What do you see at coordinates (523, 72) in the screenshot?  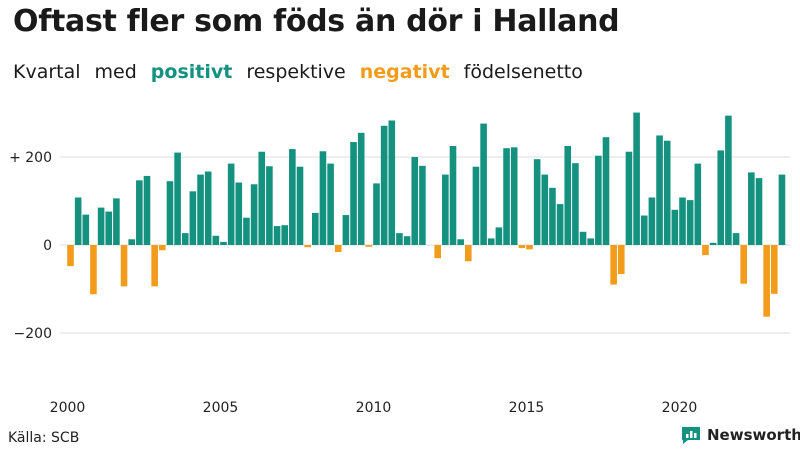 I see `subtitle-part-fodelsenetto: födelsenetto` at bounding box center [523, 72].